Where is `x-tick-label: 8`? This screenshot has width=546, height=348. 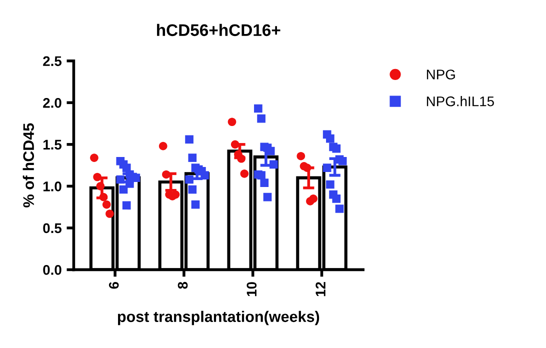 x-tick-label: 8 is located at coordinates (183, 285).